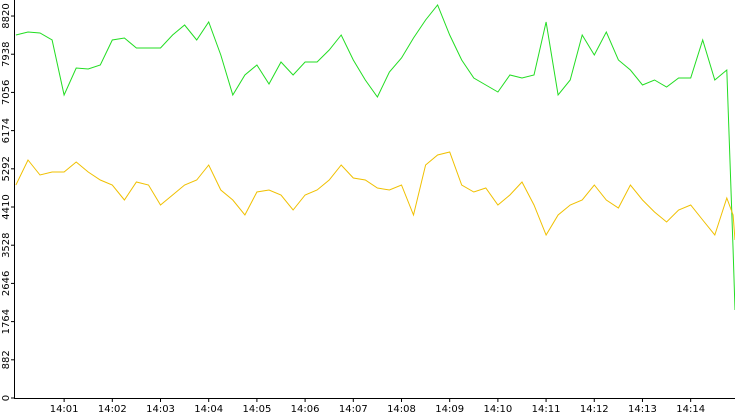 The image size is (735, 415). What do you see at coordinates (6, 53) in the screenshot?
I see `y-tick-label: 7938` at bounding box center [6, 53].